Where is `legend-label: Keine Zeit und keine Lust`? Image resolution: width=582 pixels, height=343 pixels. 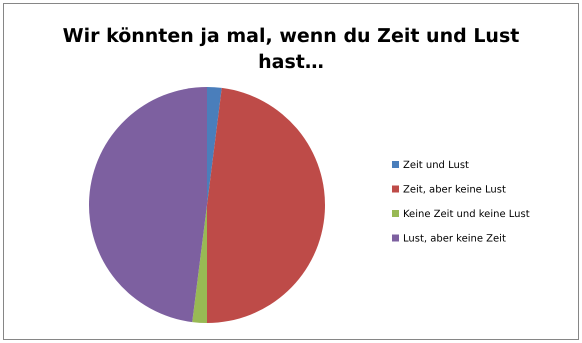 legend-label: Keine Zeit und keine Lust is located at coordinates (466, 214).